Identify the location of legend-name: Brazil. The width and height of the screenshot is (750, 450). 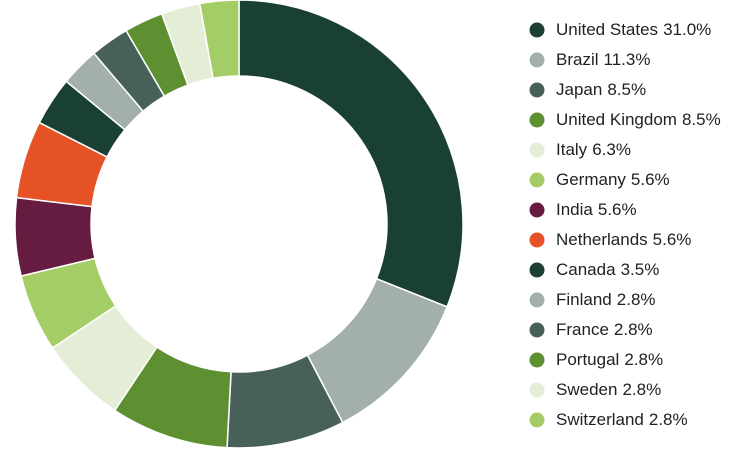
(577, 59).